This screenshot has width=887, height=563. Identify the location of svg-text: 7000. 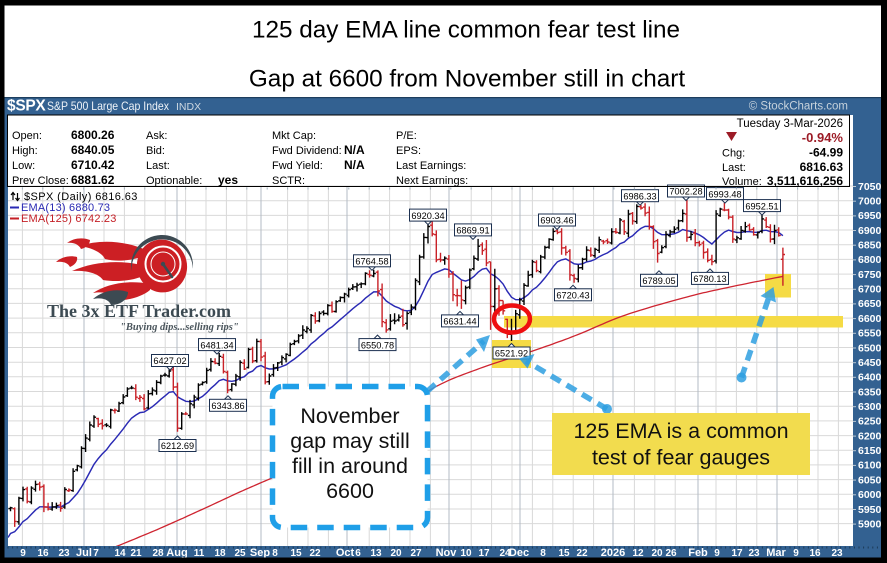
(870, 202).